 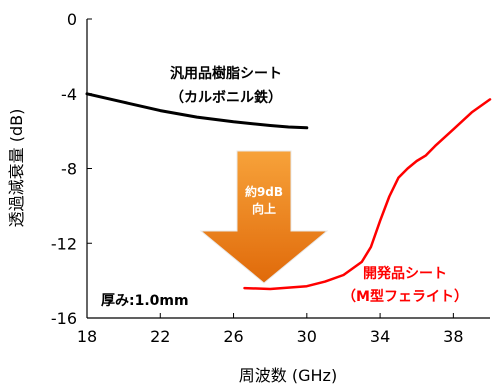 What do you see at coordinates (264, 191) in the screenshot?
I see `arrow-text-line1: 約9dB` at bounding box center [264, 191].